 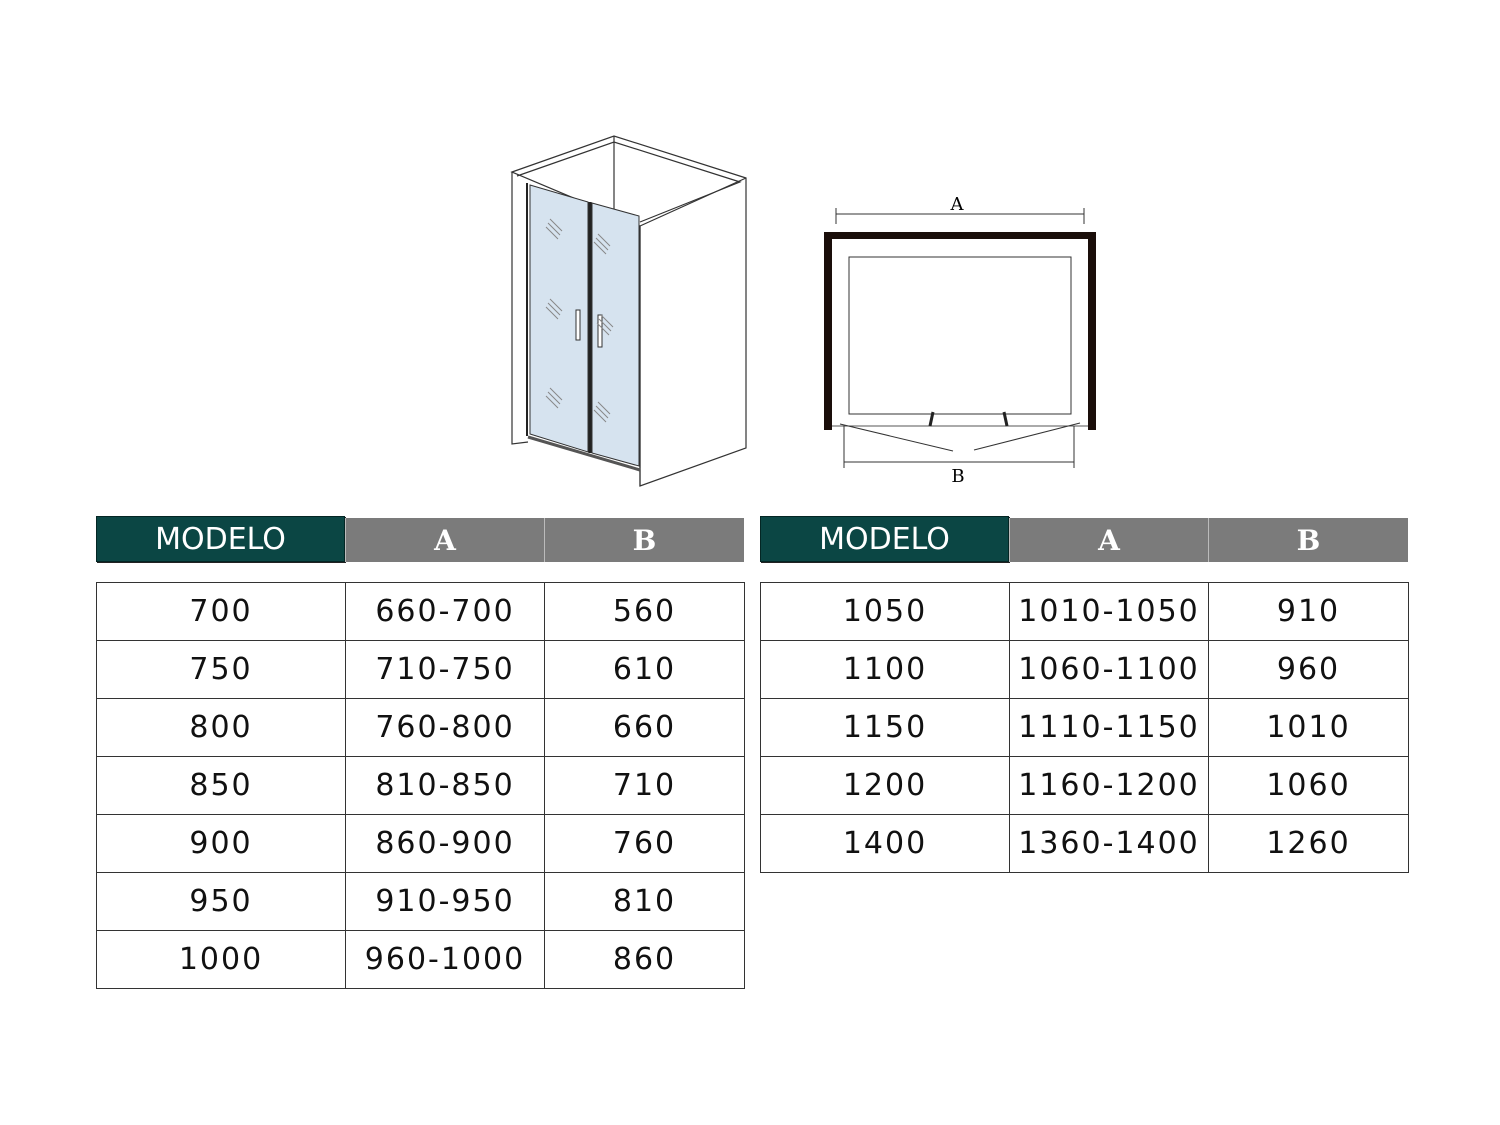 What do you see at coordinates (1109, 844) in the screenshot?
I see `table-cell: 1360-1400` at bounding box center [1109, 844].